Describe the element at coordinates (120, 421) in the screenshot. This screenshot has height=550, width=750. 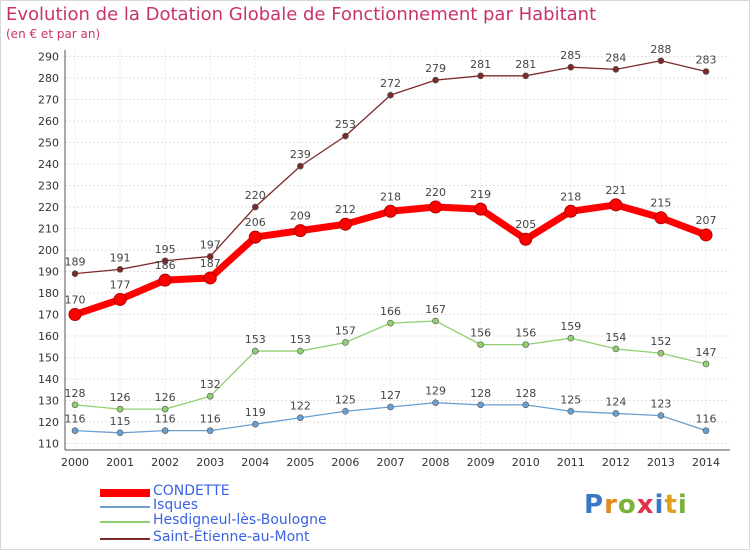
I see `data-label-isques: 115` at that location.